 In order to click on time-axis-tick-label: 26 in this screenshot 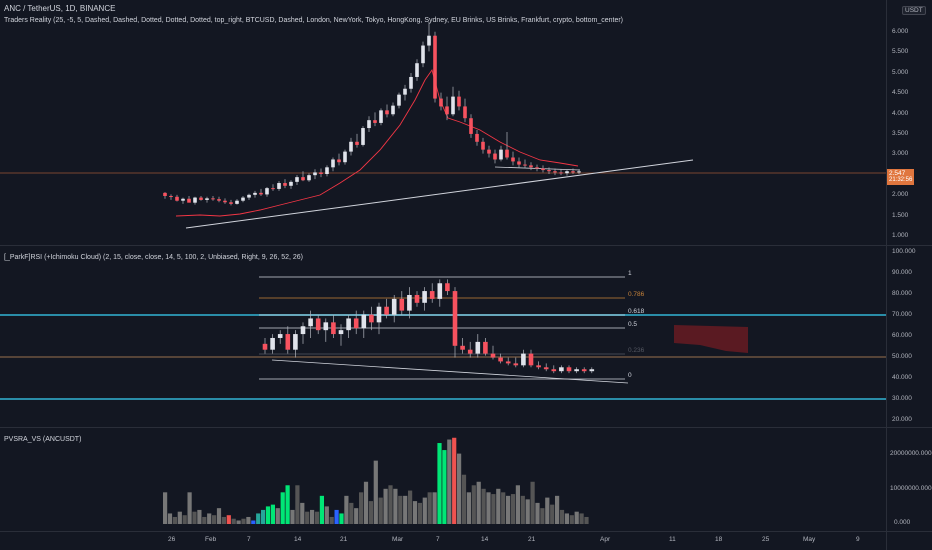, I will do `click(172, 539)`.